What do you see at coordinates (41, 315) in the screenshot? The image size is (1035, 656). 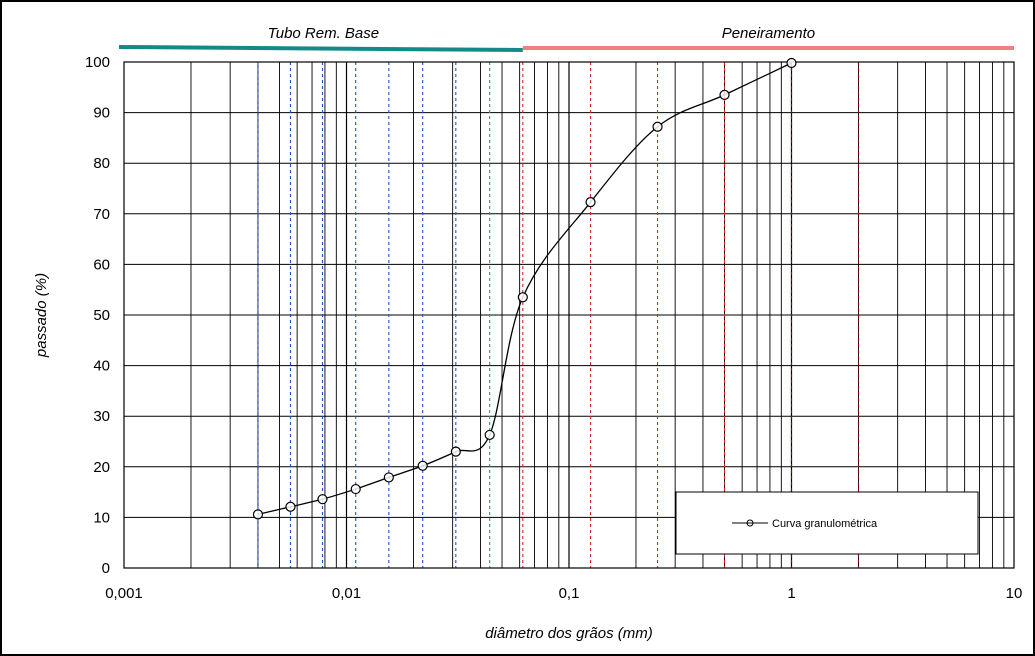 I see `y-axis-title: passado (%)` at bounding box center [41, 315].